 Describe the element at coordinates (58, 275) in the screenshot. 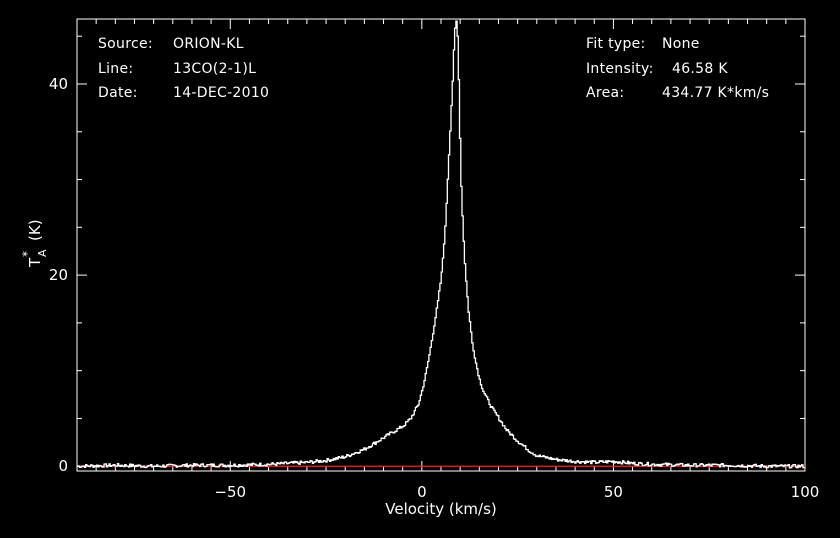

I see `y-tick-label: 20` at that location.